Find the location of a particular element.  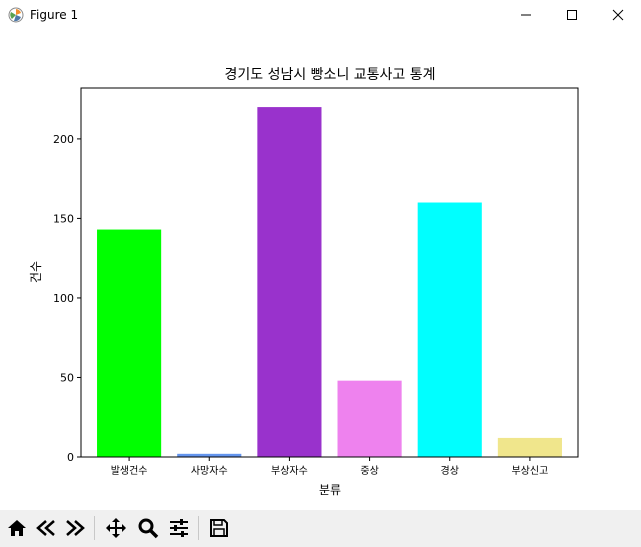

maximize-icon is located at coordinates (572, 15).